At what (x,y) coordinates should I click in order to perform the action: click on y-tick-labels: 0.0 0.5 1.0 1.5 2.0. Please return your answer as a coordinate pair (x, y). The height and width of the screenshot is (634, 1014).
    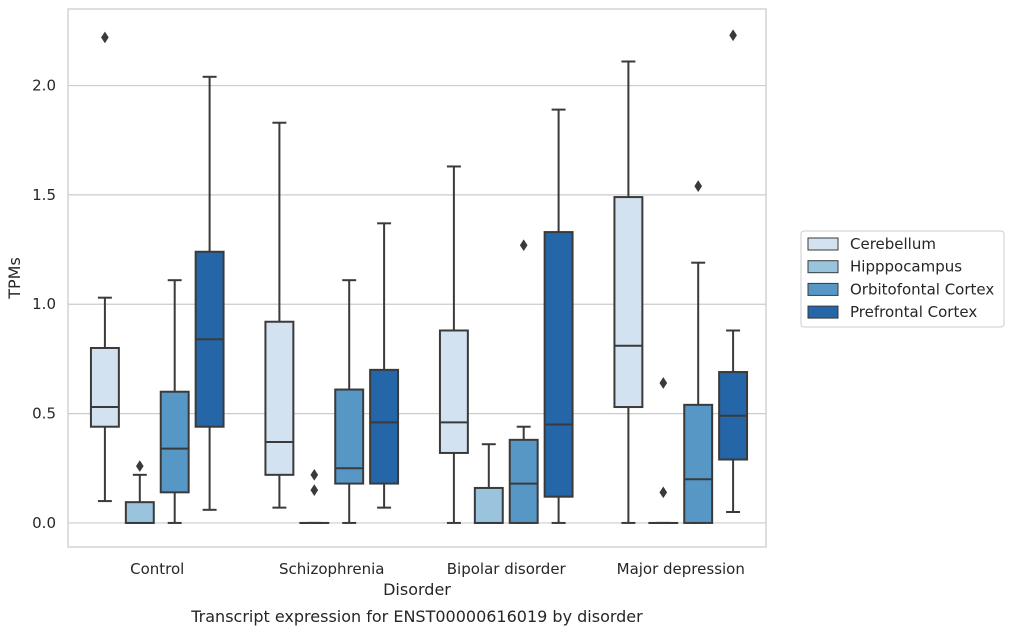
    Looking at the image, I should click on (44, 304).